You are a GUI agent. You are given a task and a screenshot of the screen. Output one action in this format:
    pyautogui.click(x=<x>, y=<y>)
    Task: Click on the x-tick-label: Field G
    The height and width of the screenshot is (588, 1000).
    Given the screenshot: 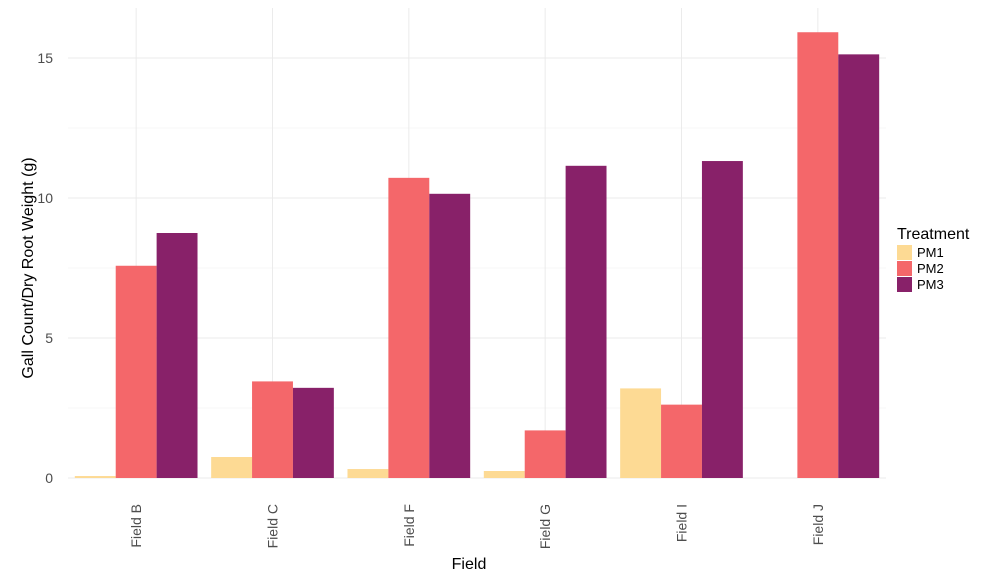 What is the action you would take?
    pyautogui.click(x=545, y=526)
    